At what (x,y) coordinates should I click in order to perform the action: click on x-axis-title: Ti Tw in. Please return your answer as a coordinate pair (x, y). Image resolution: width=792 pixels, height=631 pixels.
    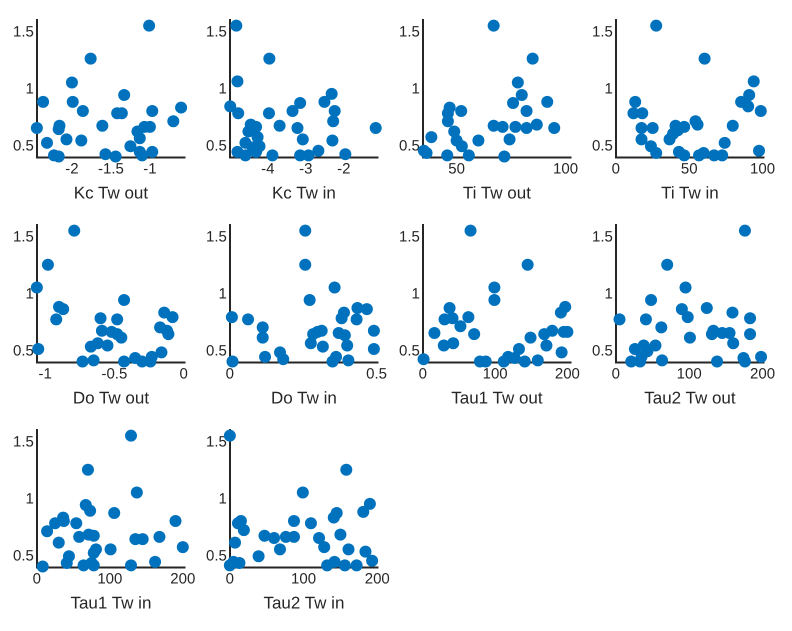
    Looking at the image, I should click on (690, 192).